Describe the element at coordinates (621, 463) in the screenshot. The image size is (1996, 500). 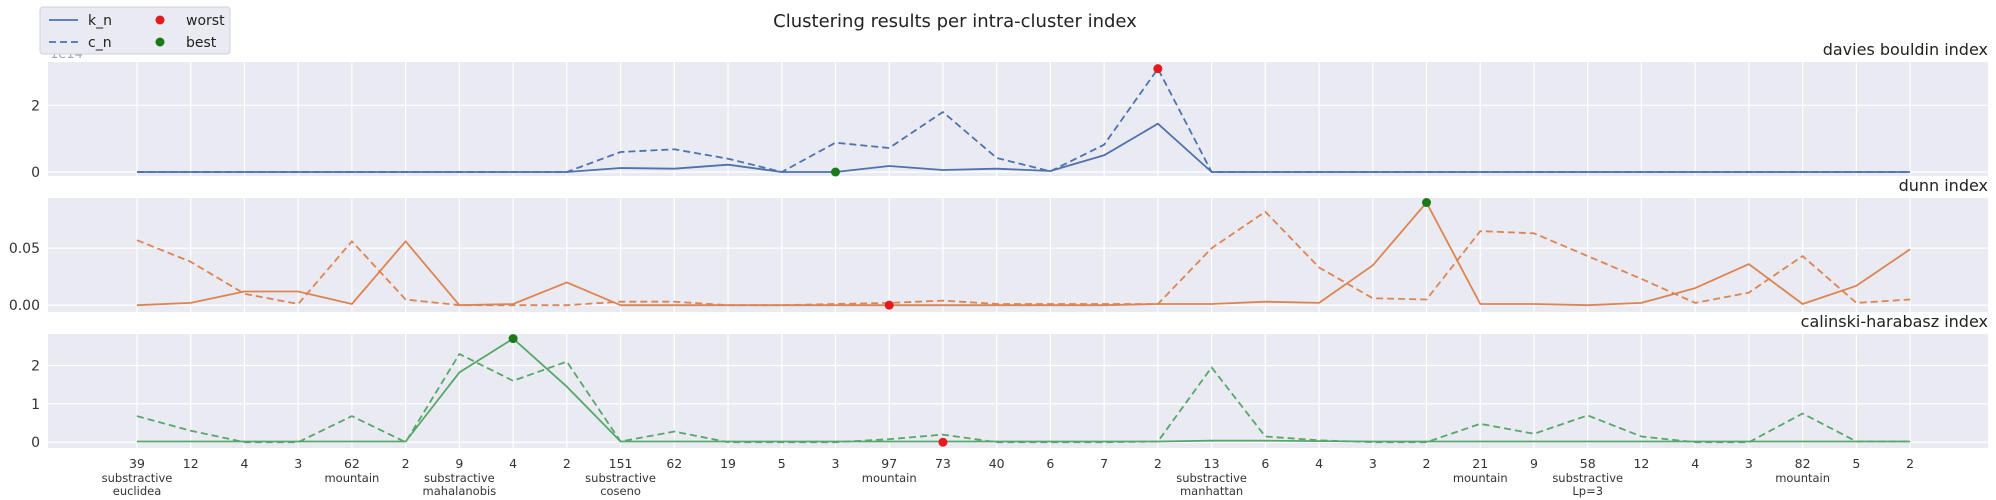
I see `x-tick-label: 151` at that location.